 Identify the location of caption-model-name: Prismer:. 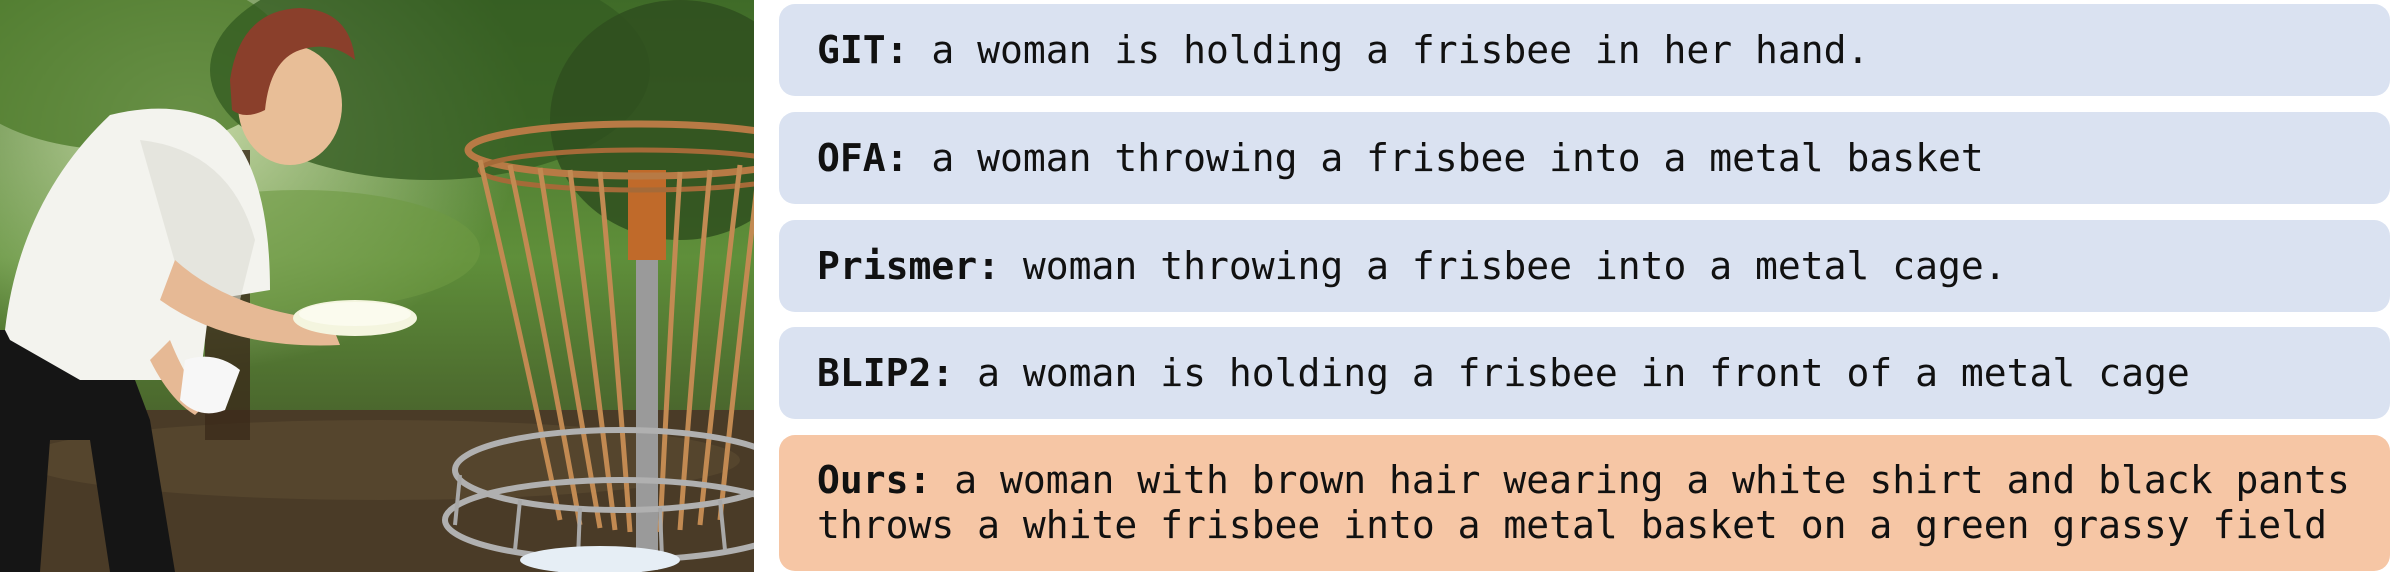
(909, 266).